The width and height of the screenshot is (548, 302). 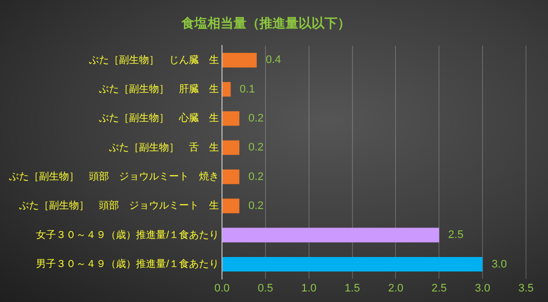 What do you see at coordinates (396, 288) in the screenshot?
I see `x-tick-label: 2.0` at bounding box center [396, 288].